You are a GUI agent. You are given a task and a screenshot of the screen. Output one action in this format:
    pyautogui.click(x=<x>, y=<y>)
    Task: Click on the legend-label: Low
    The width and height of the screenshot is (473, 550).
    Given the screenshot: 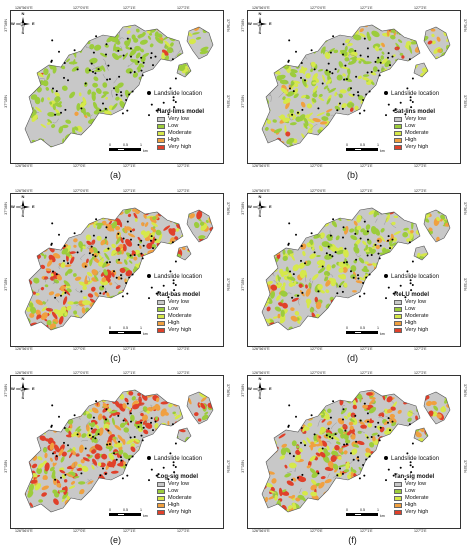 What is the action you would take?
    pyautogui.click(x=410, y=309)
    